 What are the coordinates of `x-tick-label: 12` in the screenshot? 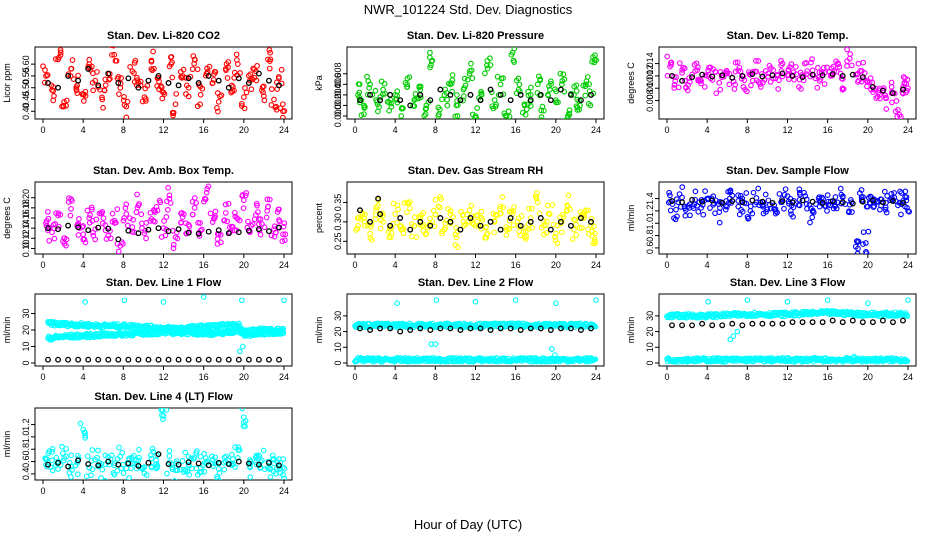 It's located at (787, 130).